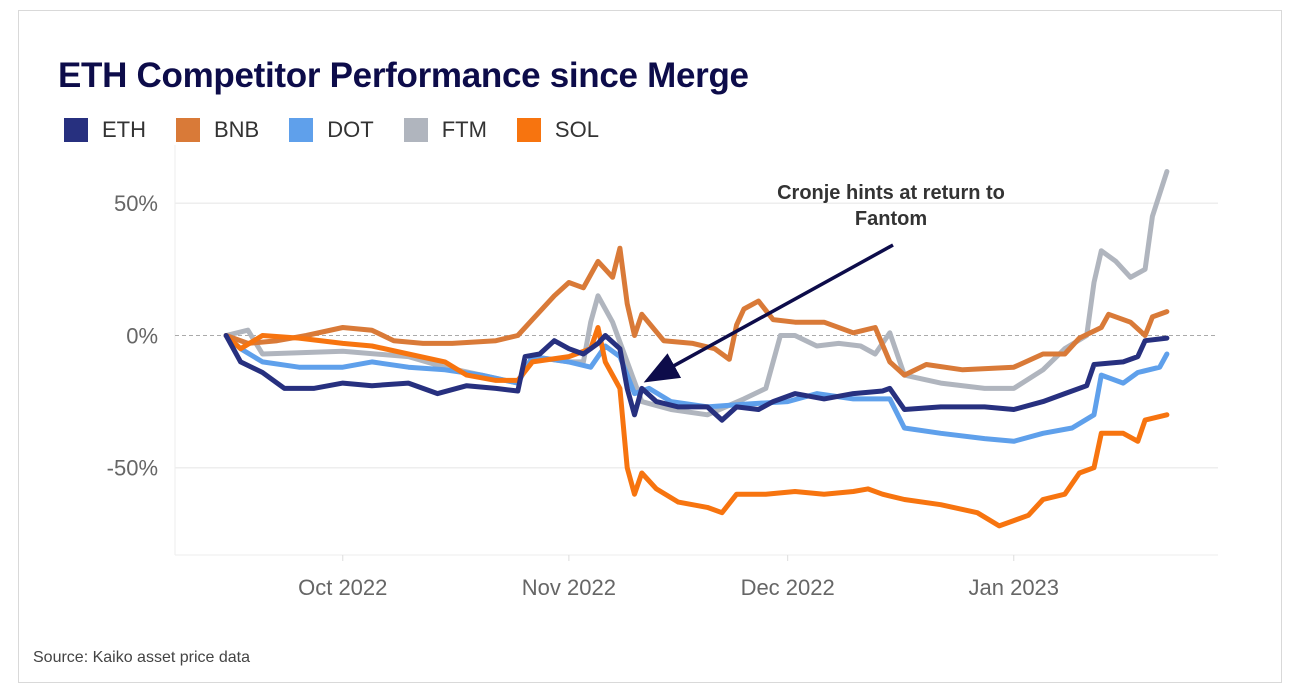  I want to click on annotation-text: Fantom, so click(891, 219).